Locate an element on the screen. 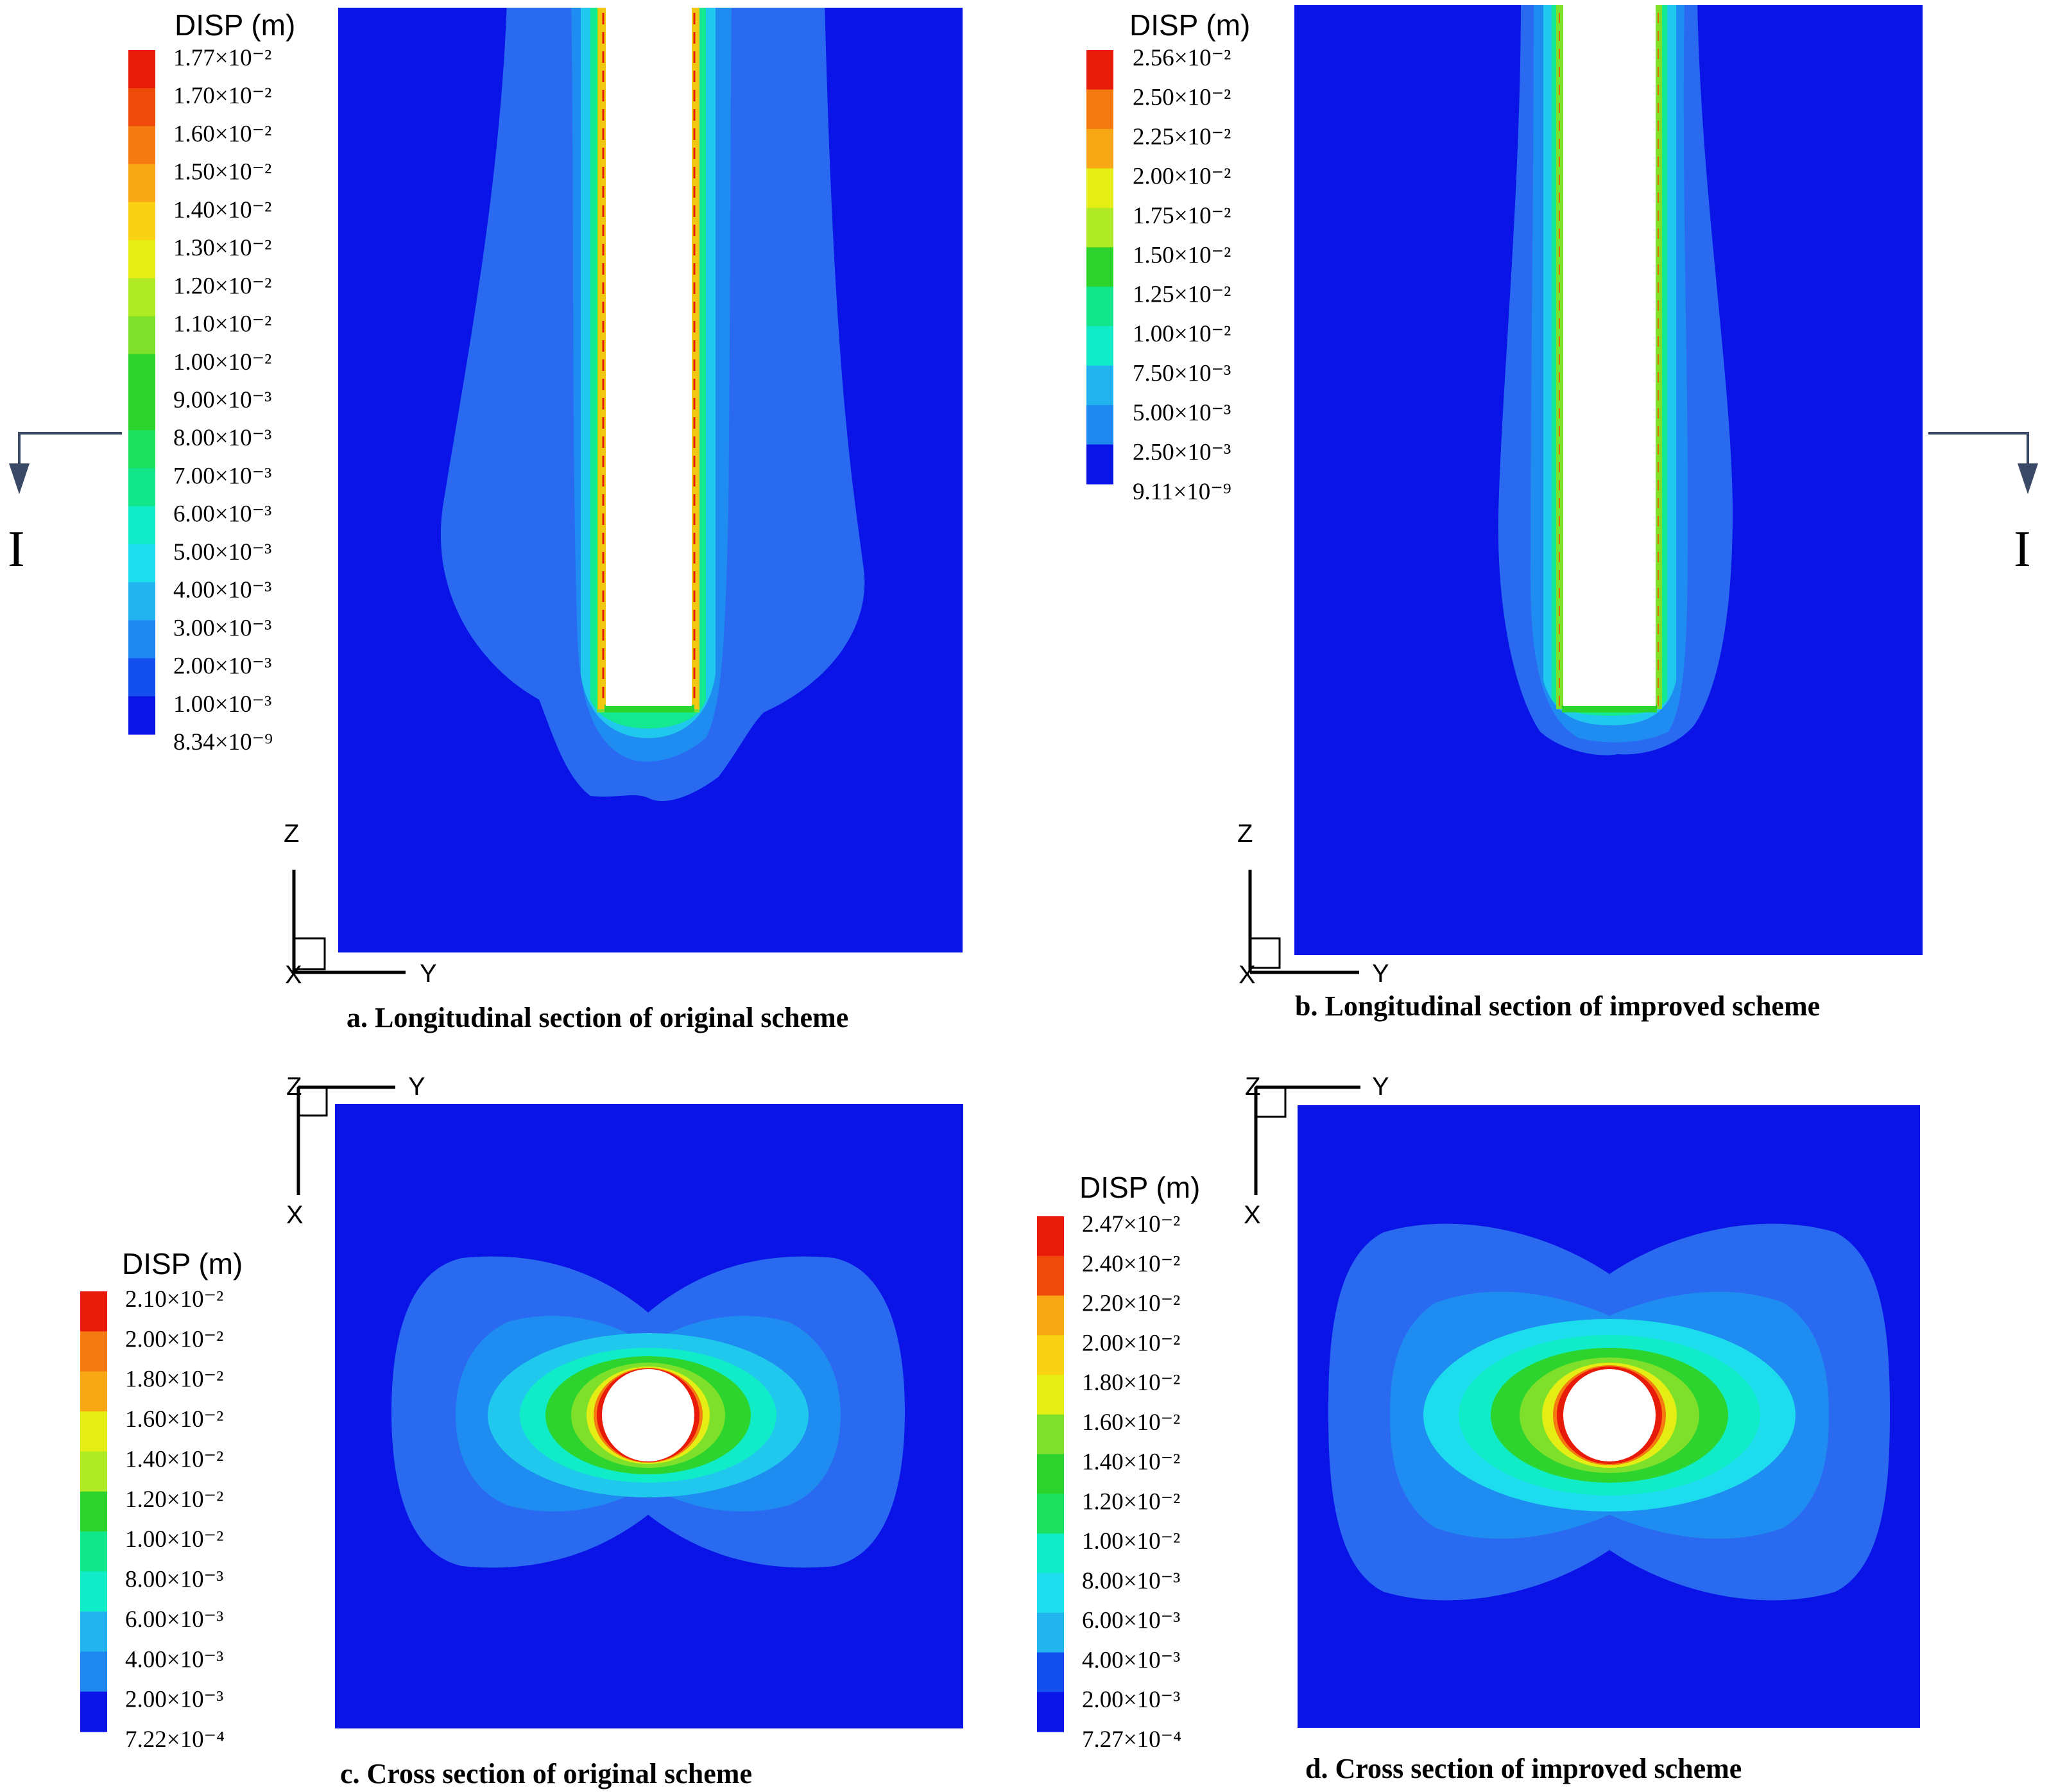  axis-label-x-b: X is located at coordinates (1247, 975).